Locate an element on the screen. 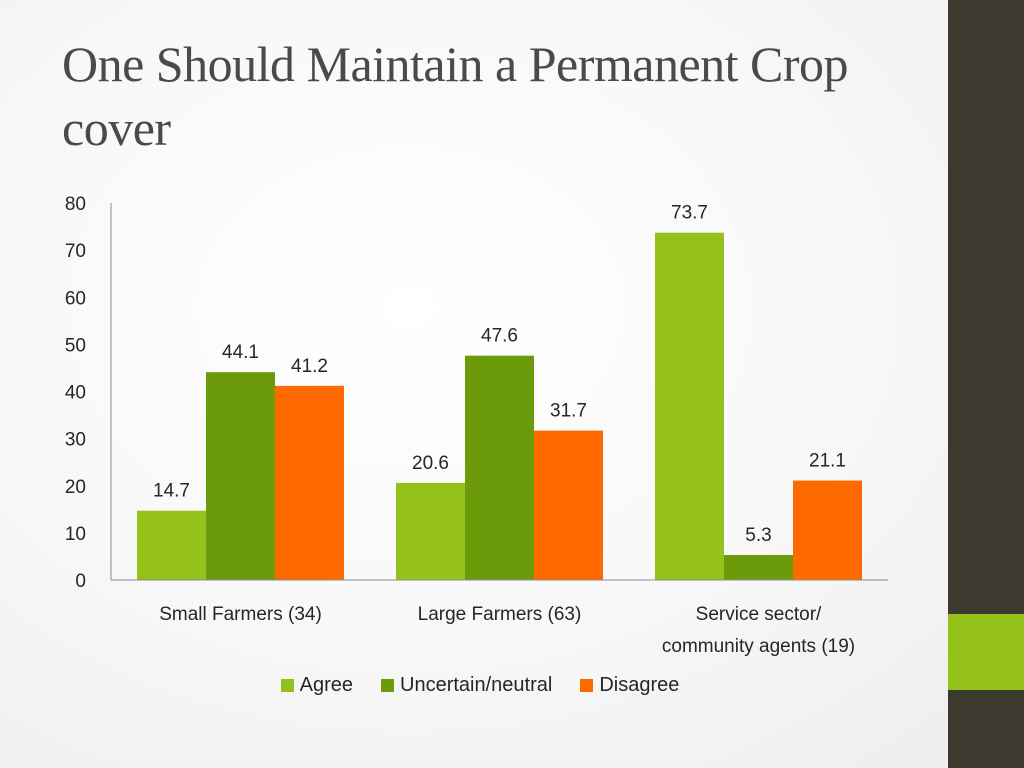 The image size is (1024, 768). legend: Agree Uncertain/neutral Disagree is located at coordinates (480, 685).